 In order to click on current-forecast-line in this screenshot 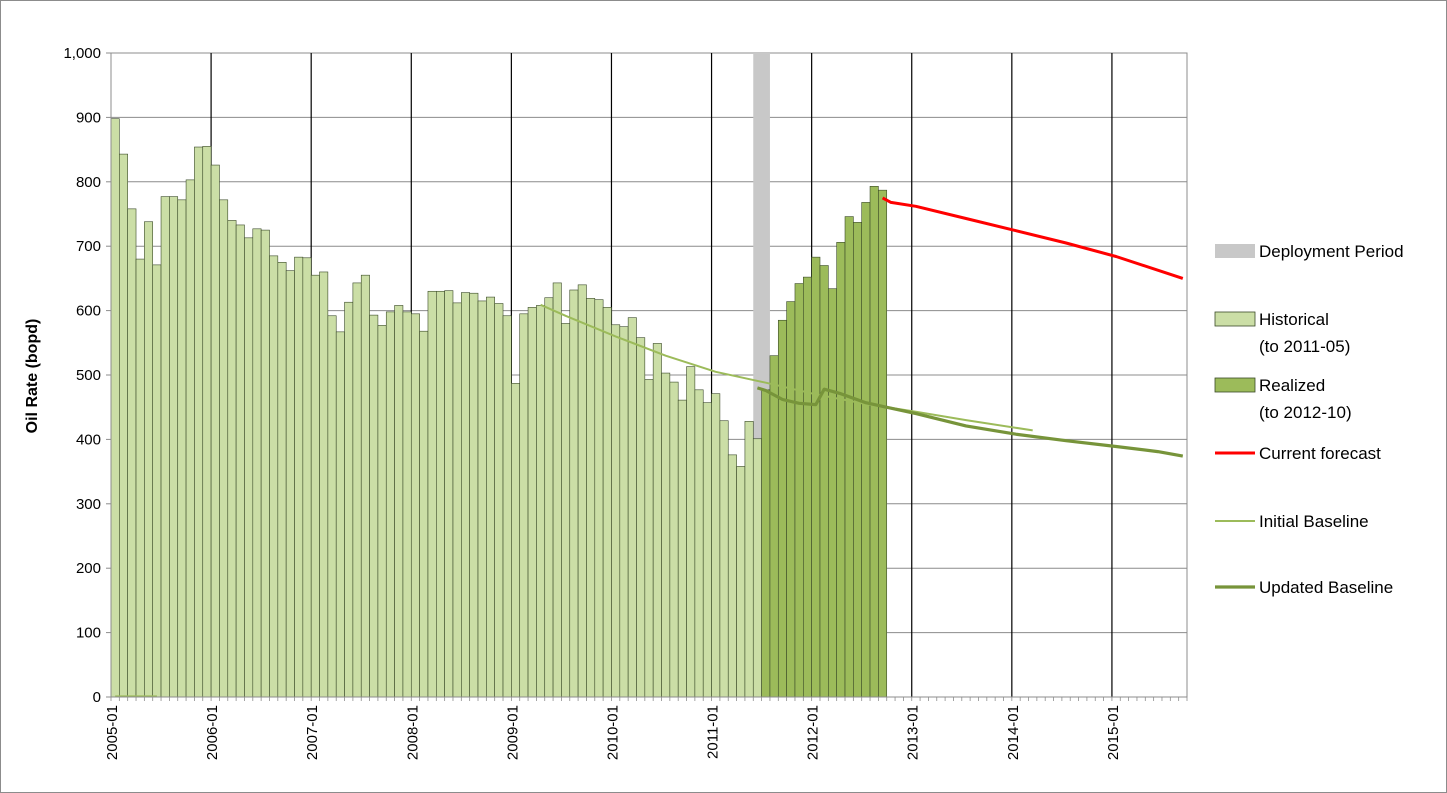, I will do `click(1032, 238)`.